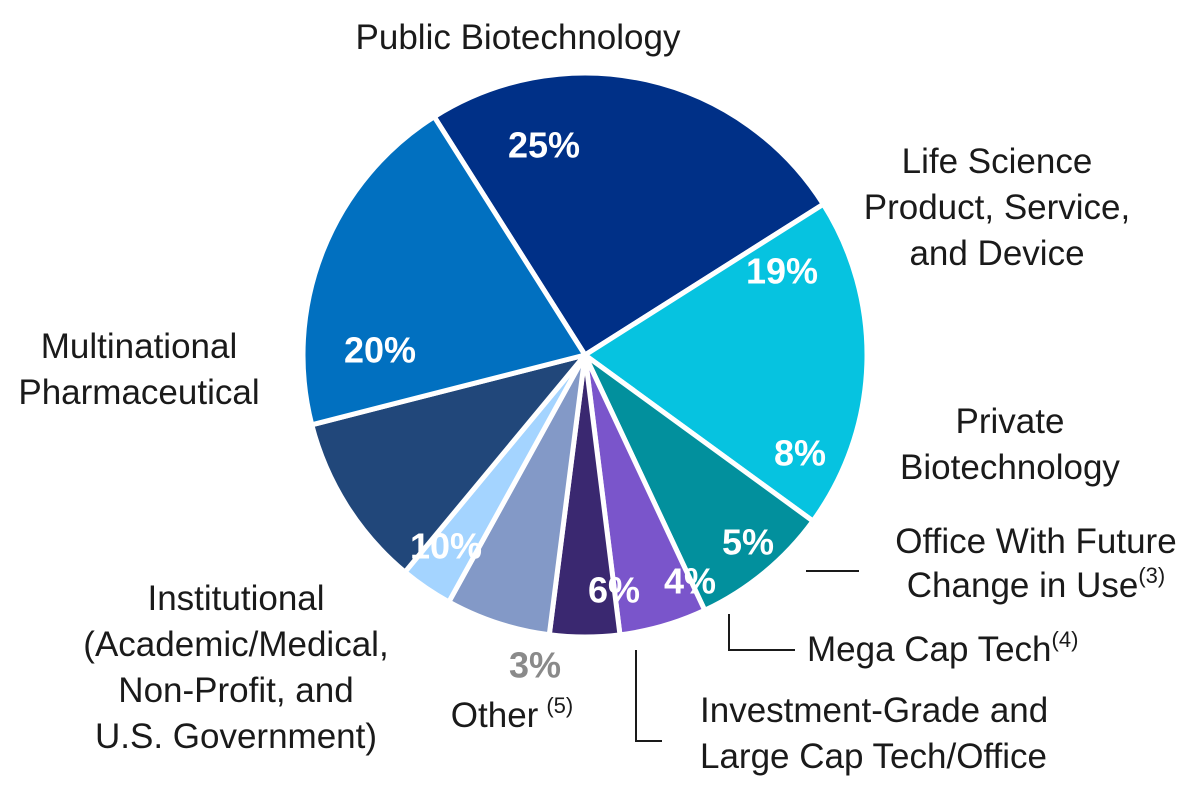 This screenshot has width=1200, height=795. Describe the element at coordinates (748, 542) in the screenshot. I see `pct-label-office-future-use: 5%` at that location.